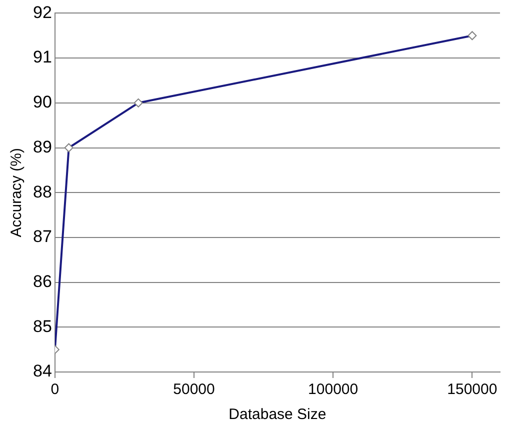  I want to click on x-tick-label: 0, so click(55, 389).